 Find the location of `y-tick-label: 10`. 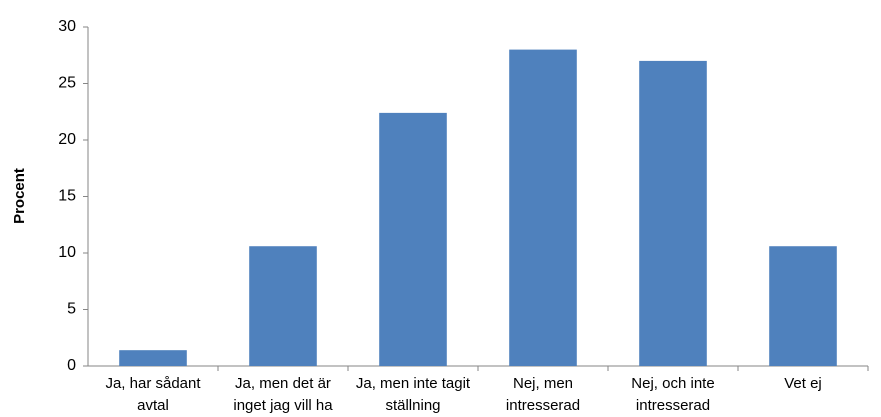

y-tick-label: 10 is located at coordinates (67, 252).